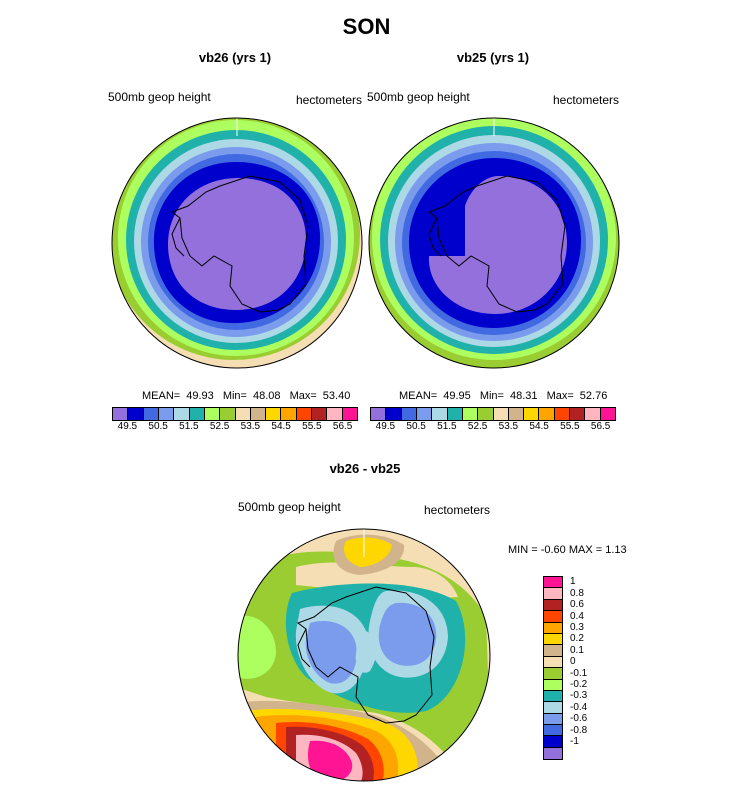 The image size is (733, 788). What do you see at coordinates (567, 550) in the screenshot?
I see `diff-minmax: MIN = -0.60 MAX = 1.13` at bounding box center [567, 550].